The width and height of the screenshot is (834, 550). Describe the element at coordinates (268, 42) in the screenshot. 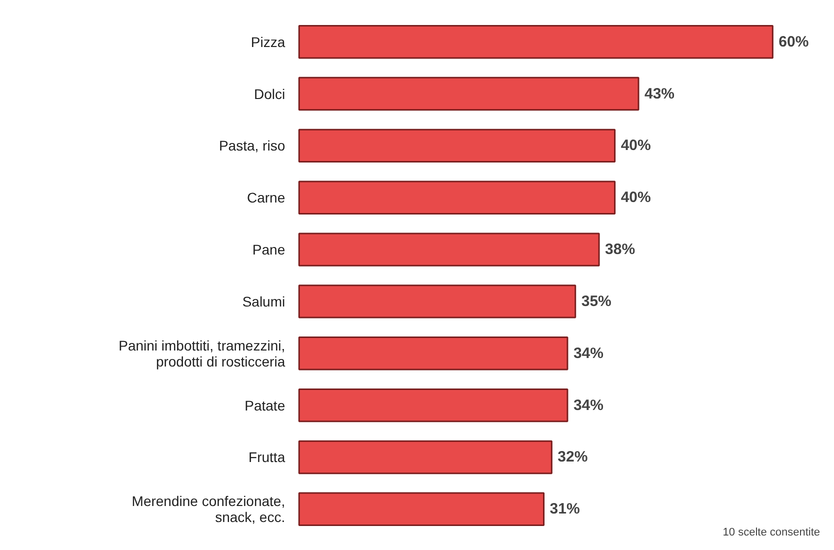

I see `y-tick-label: Pizza` at that location.